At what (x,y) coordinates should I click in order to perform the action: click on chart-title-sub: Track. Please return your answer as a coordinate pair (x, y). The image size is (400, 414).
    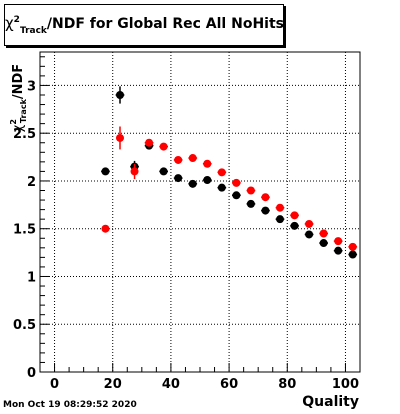
    Looking at the image, I should click on (33, 31).